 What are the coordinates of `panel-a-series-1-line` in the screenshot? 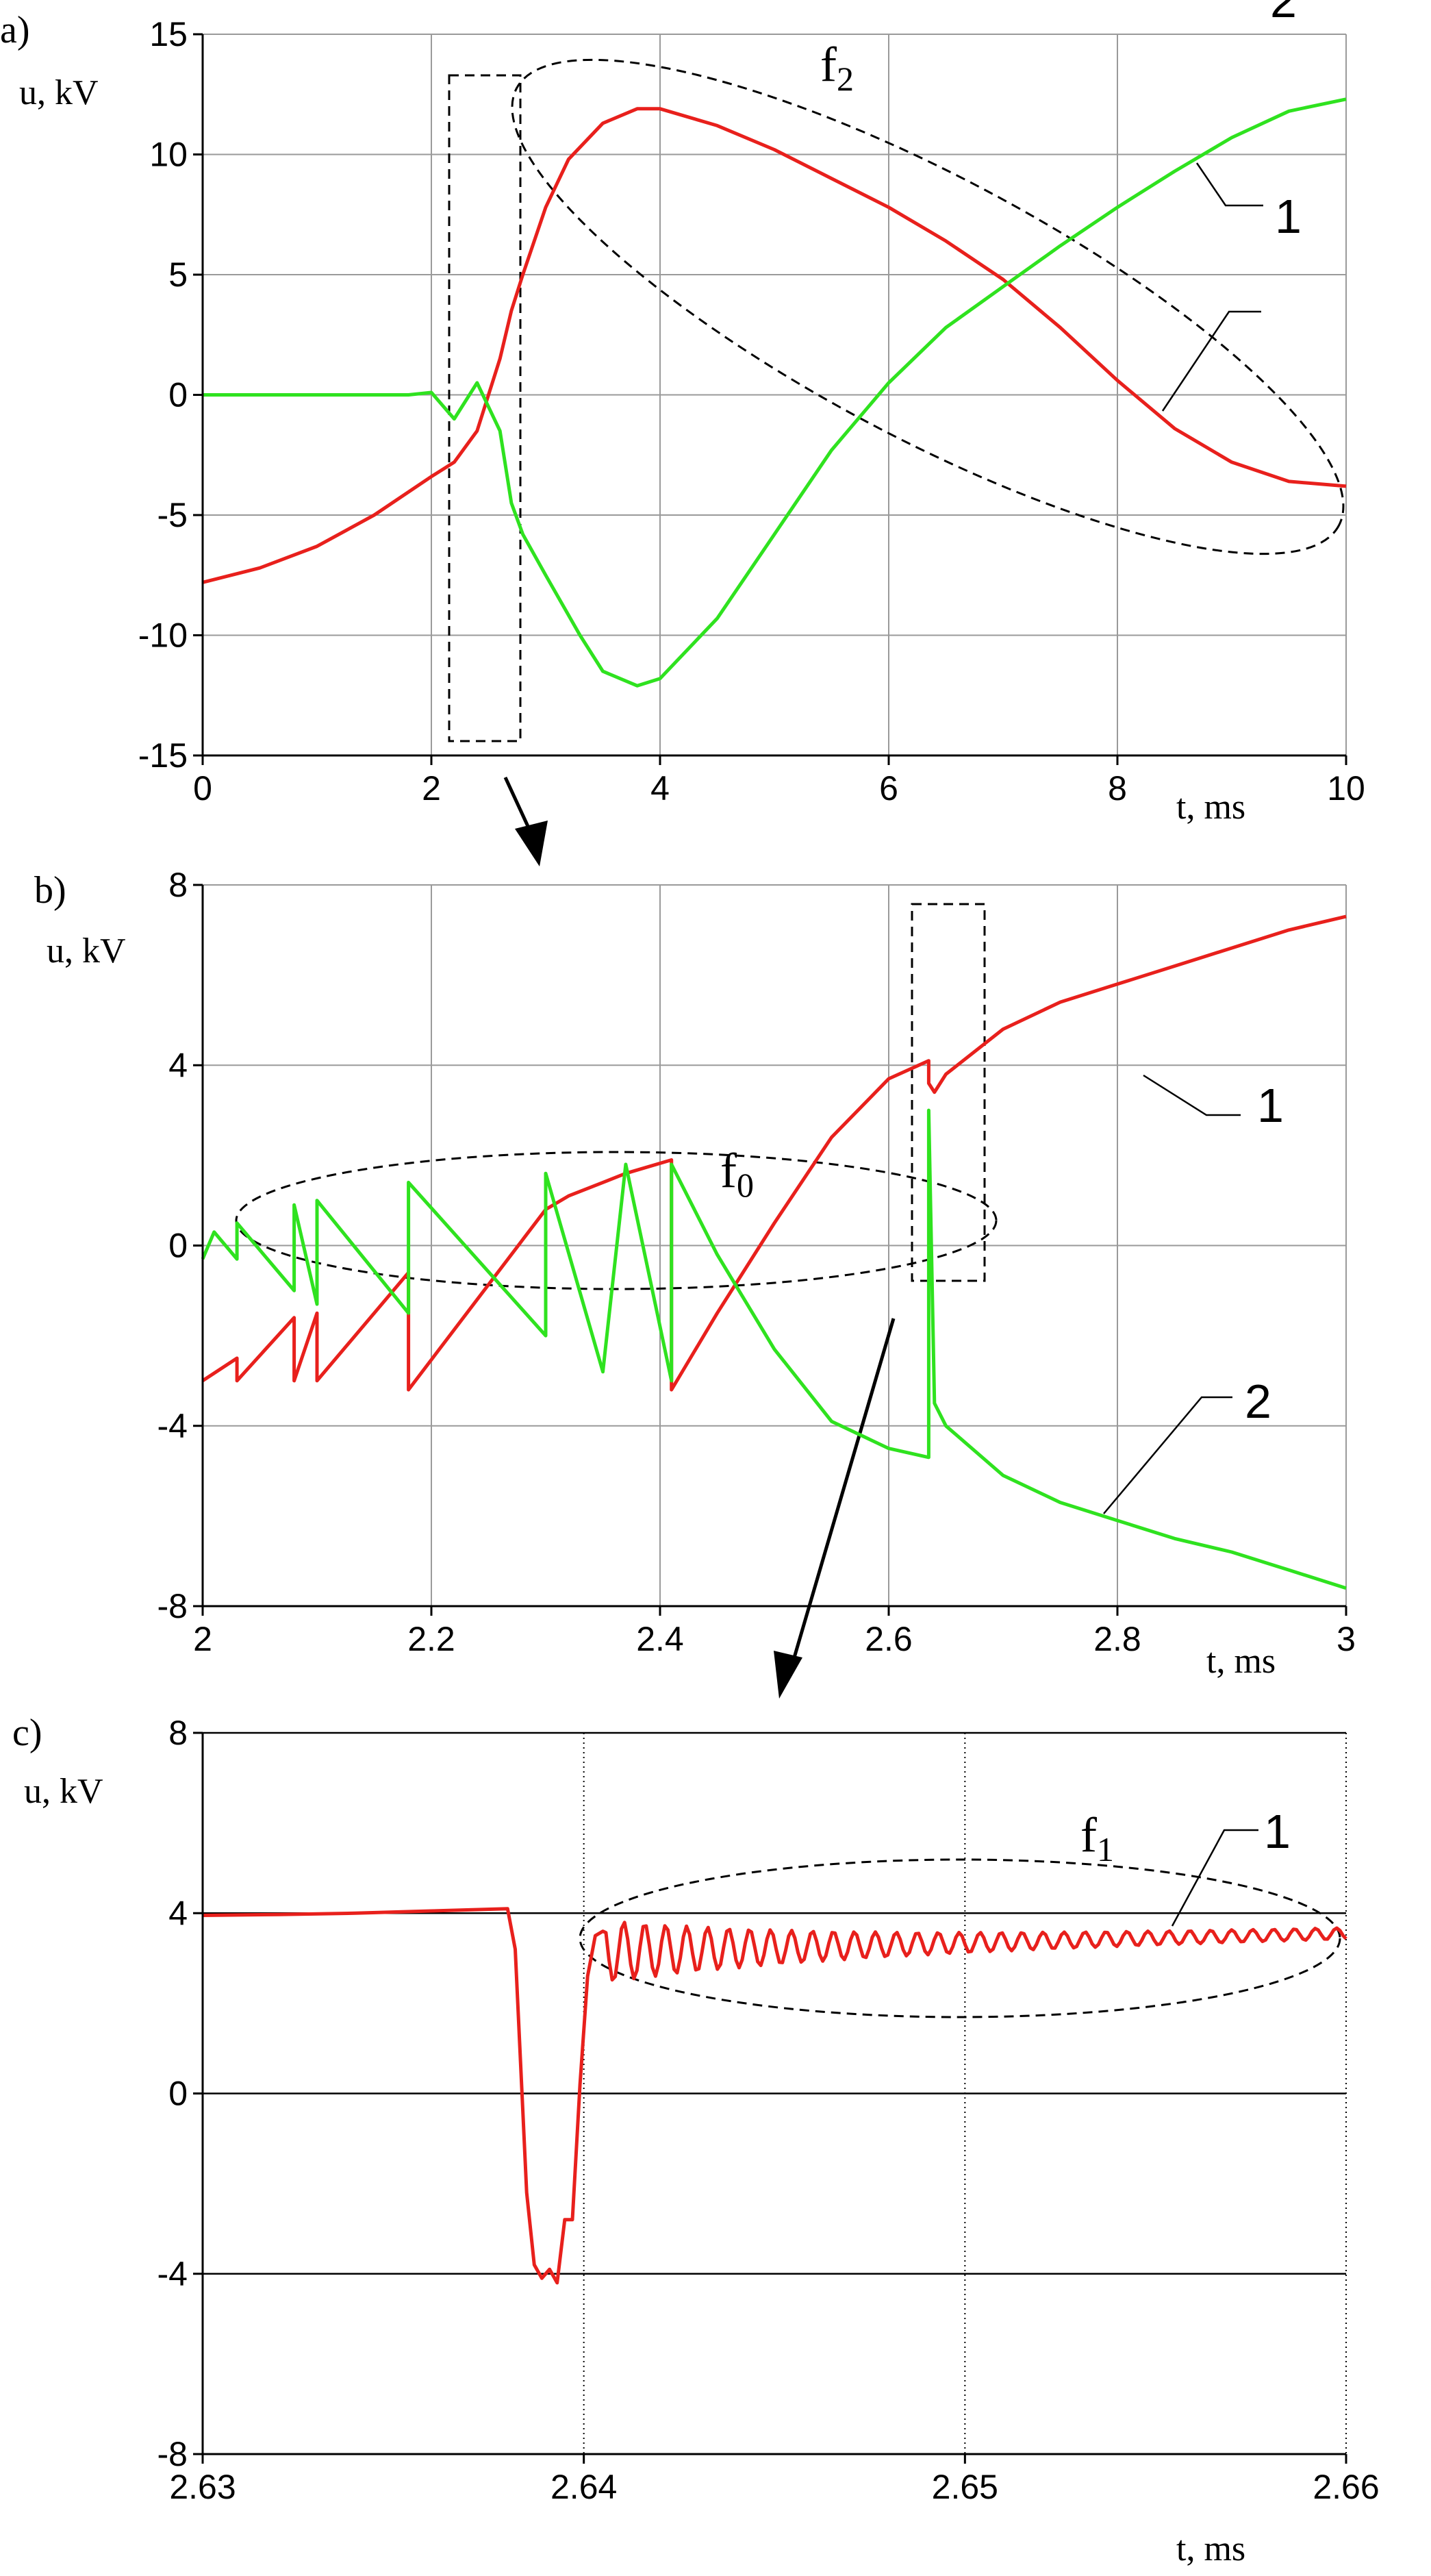 It's located at (774, 345).